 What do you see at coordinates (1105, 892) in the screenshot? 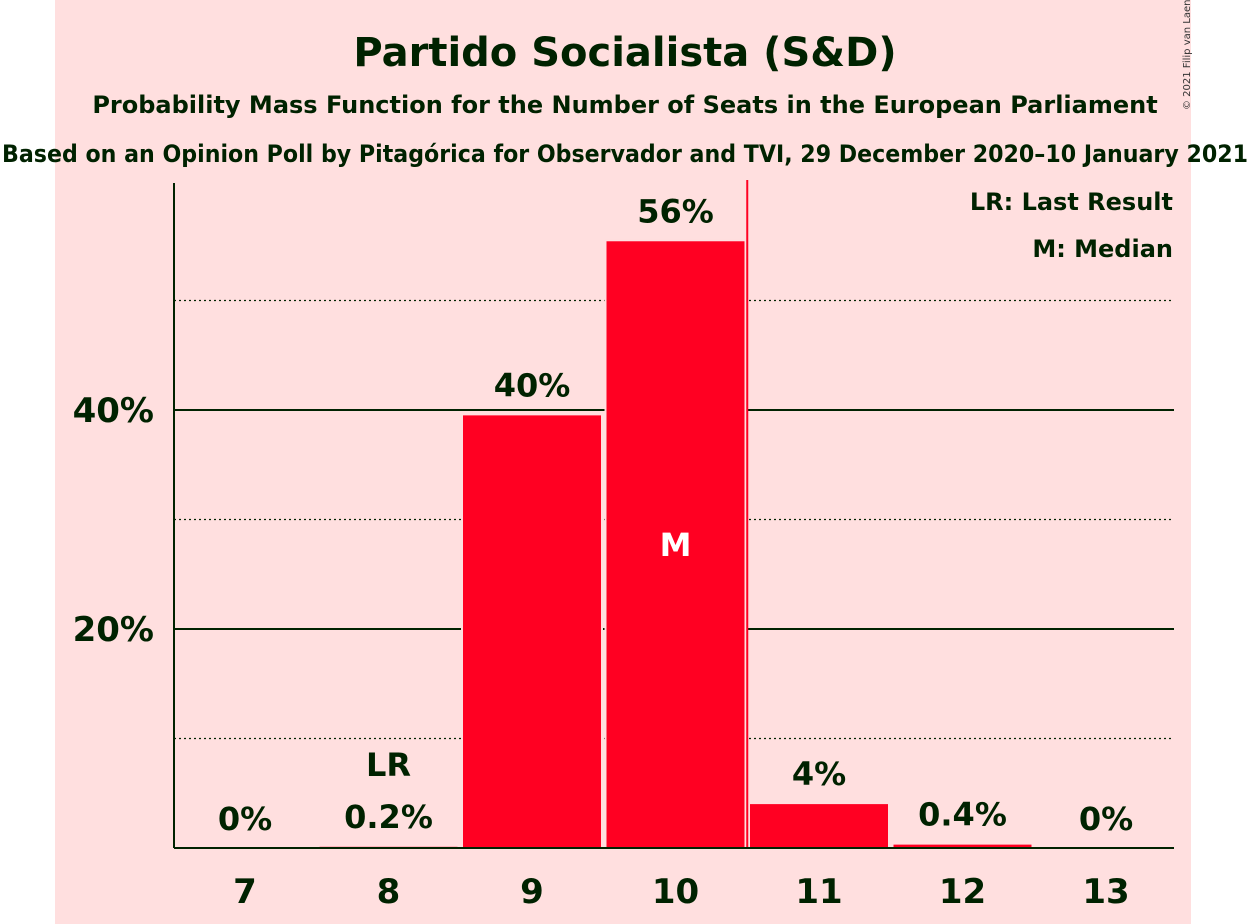
I see `x-tick-label: 13` at bounding box center [1105, 892].